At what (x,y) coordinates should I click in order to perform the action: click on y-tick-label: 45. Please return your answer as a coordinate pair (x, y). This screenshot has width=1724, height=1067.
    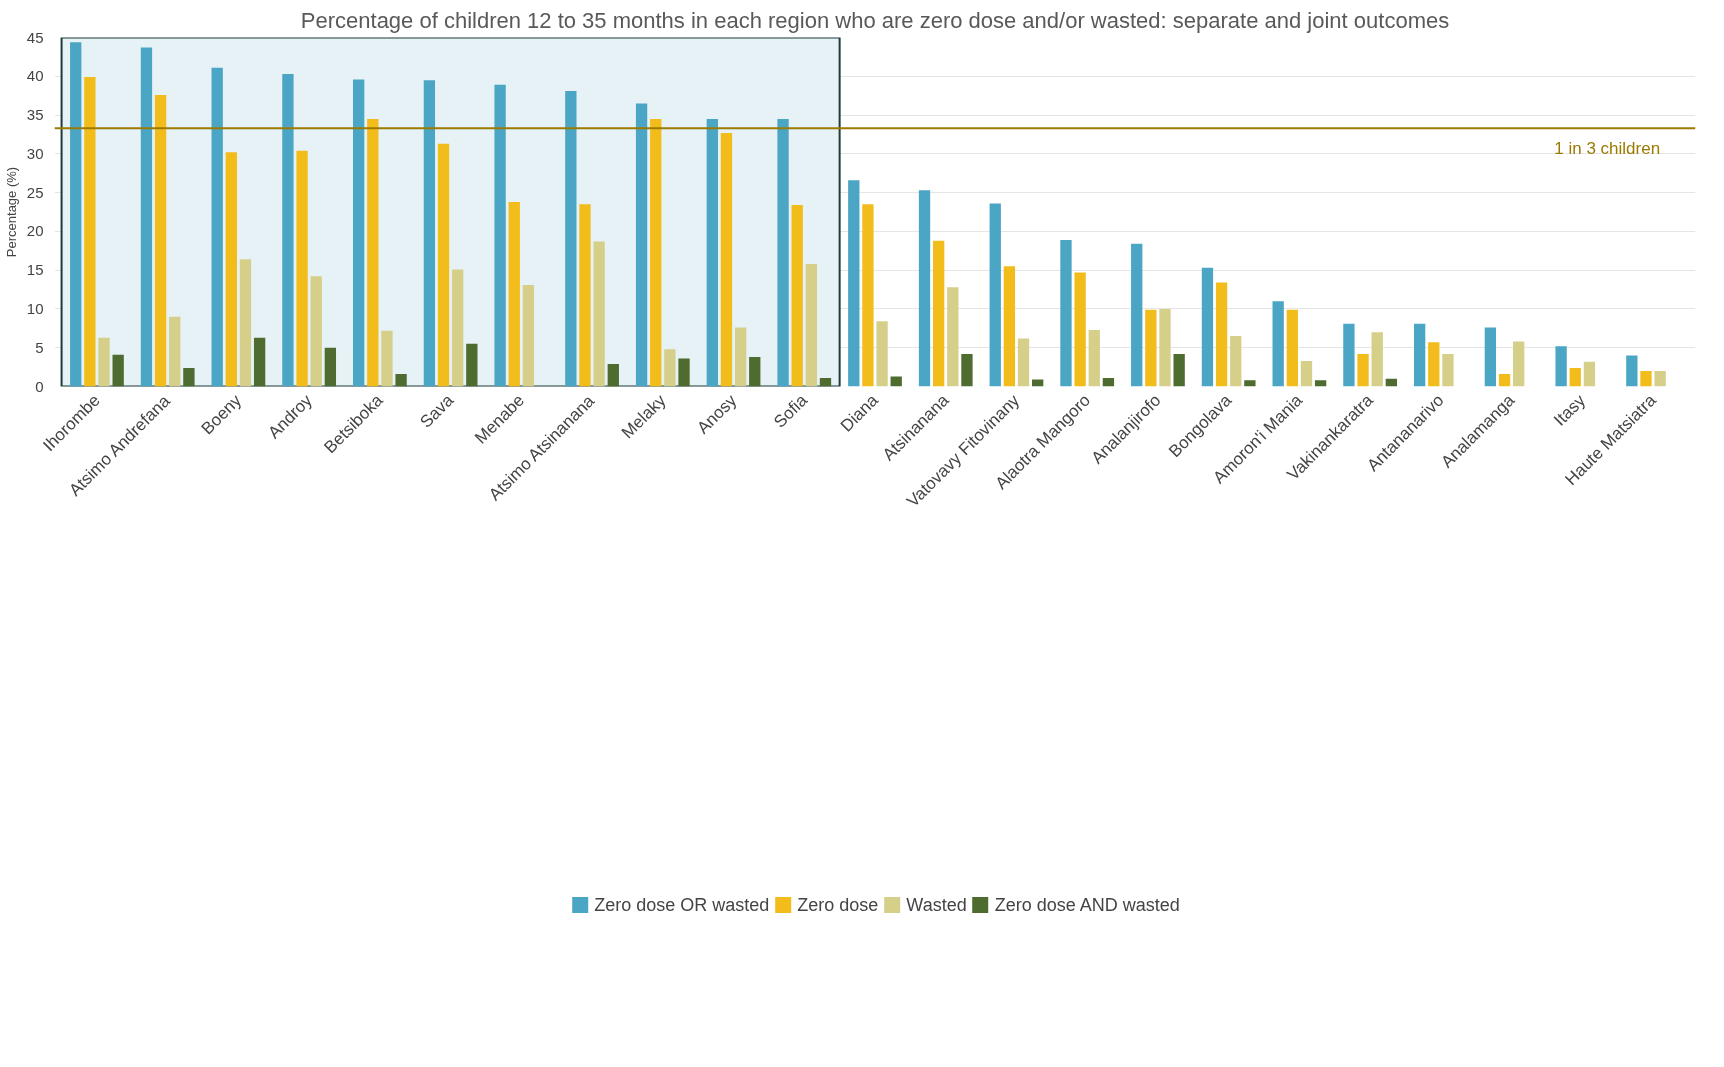
    Looking at the image, I should click on (35, 37).